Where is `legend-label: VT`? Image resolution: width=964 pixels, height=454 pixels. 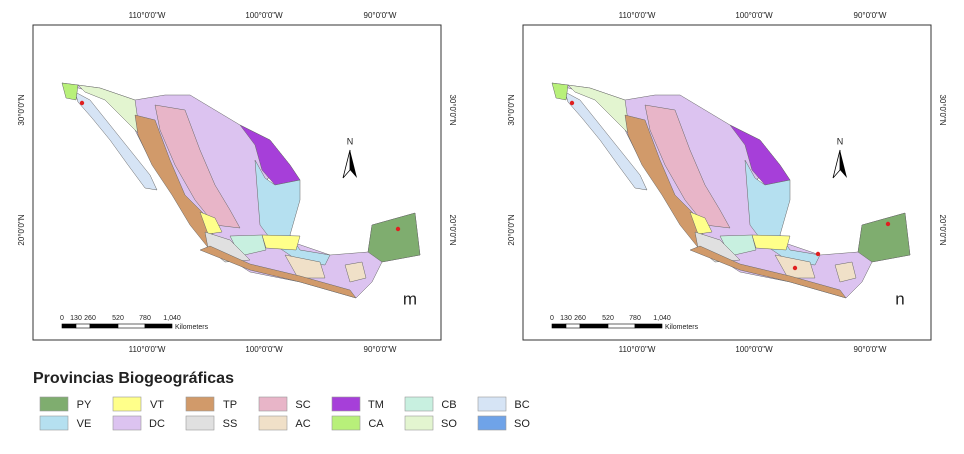 legend-label: VT is located at coordinates (157, 405).